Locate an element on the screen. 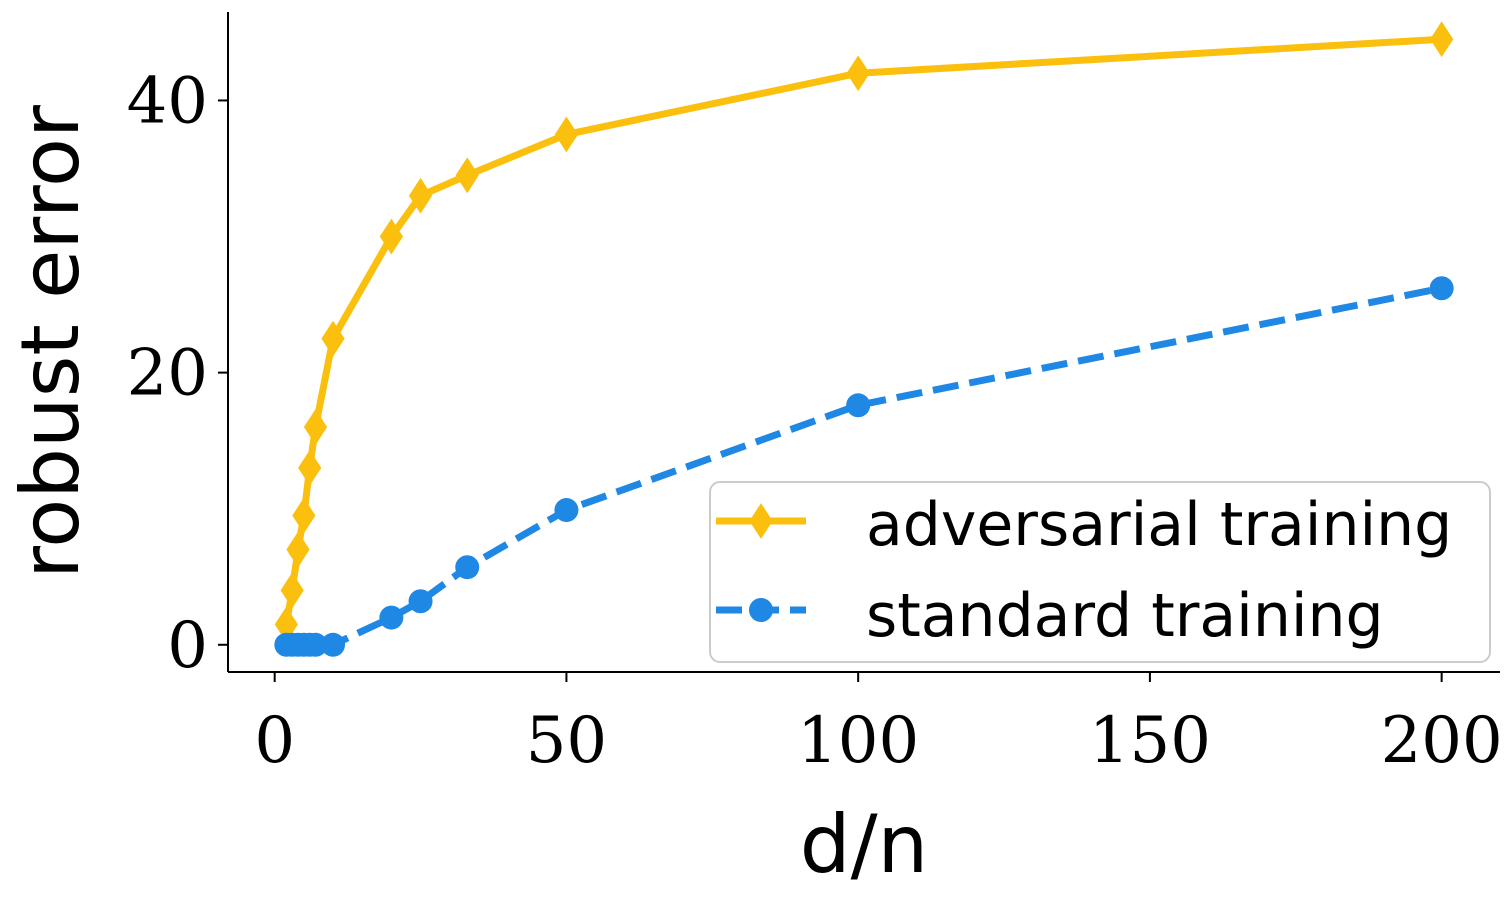  x-tick-label: 50 is located at coordinates (566, 741).